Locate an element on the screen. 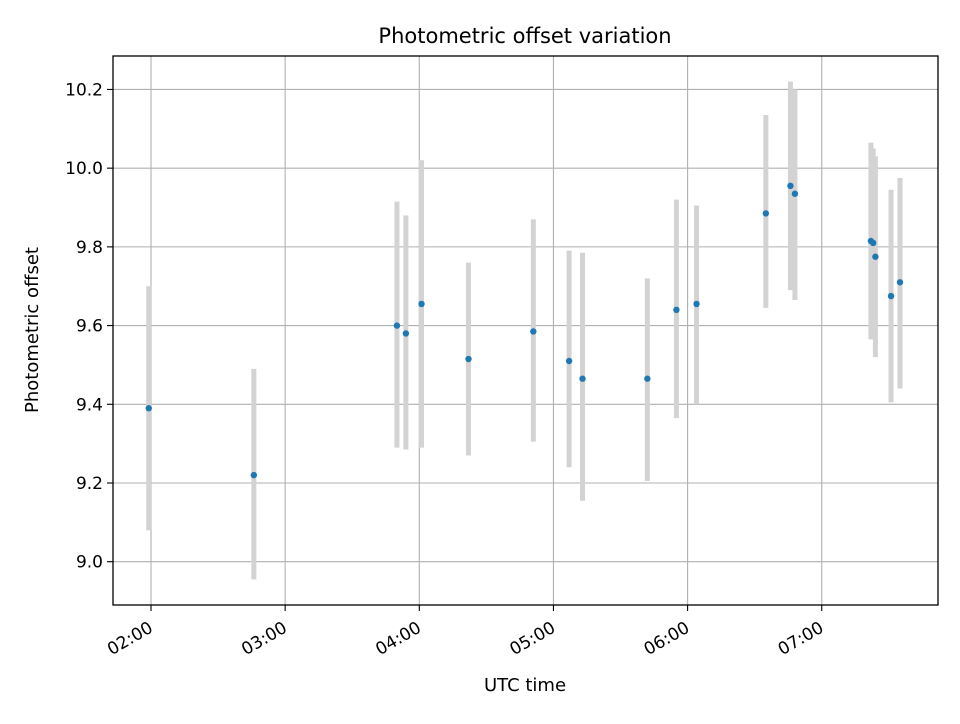  y-tick-label: 9.4 is located at coordinates (89, 405).